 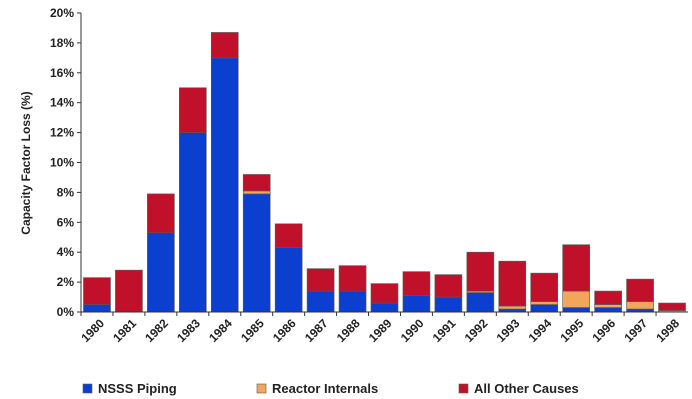 I want to click on bar-segment-nsss-piping-1988, so click(x=352, y=301).